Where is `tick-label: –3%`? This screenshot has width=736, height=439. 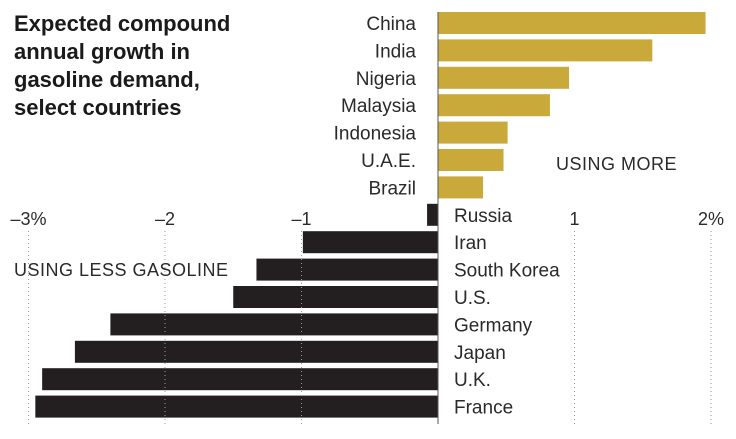 tick-label: –3% is located at coordinates (28, 219).